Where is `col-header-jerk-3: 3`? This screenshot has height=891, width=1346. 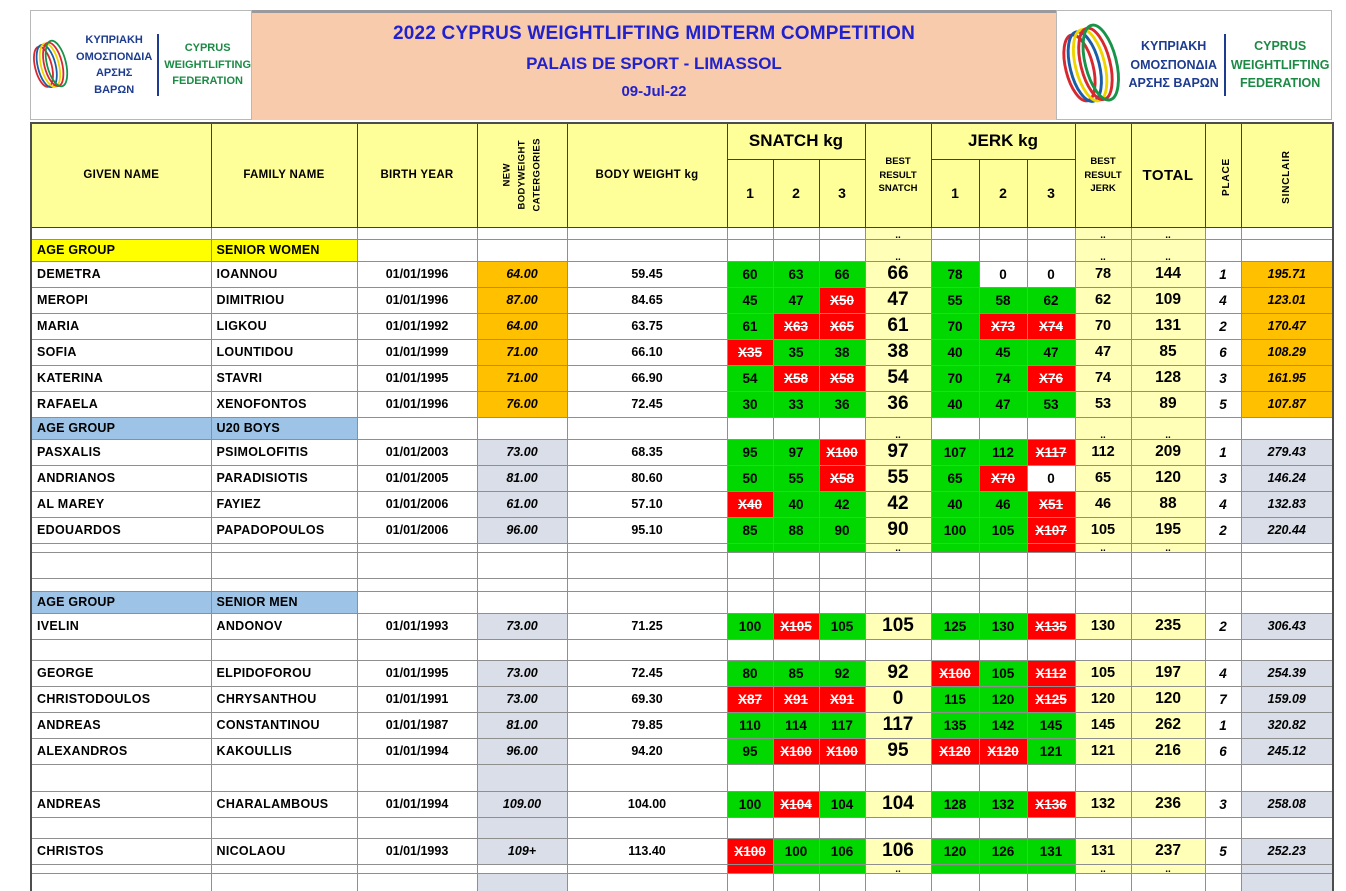 col-header-jerk-3: 3 is located at coordinates (1051, 193).